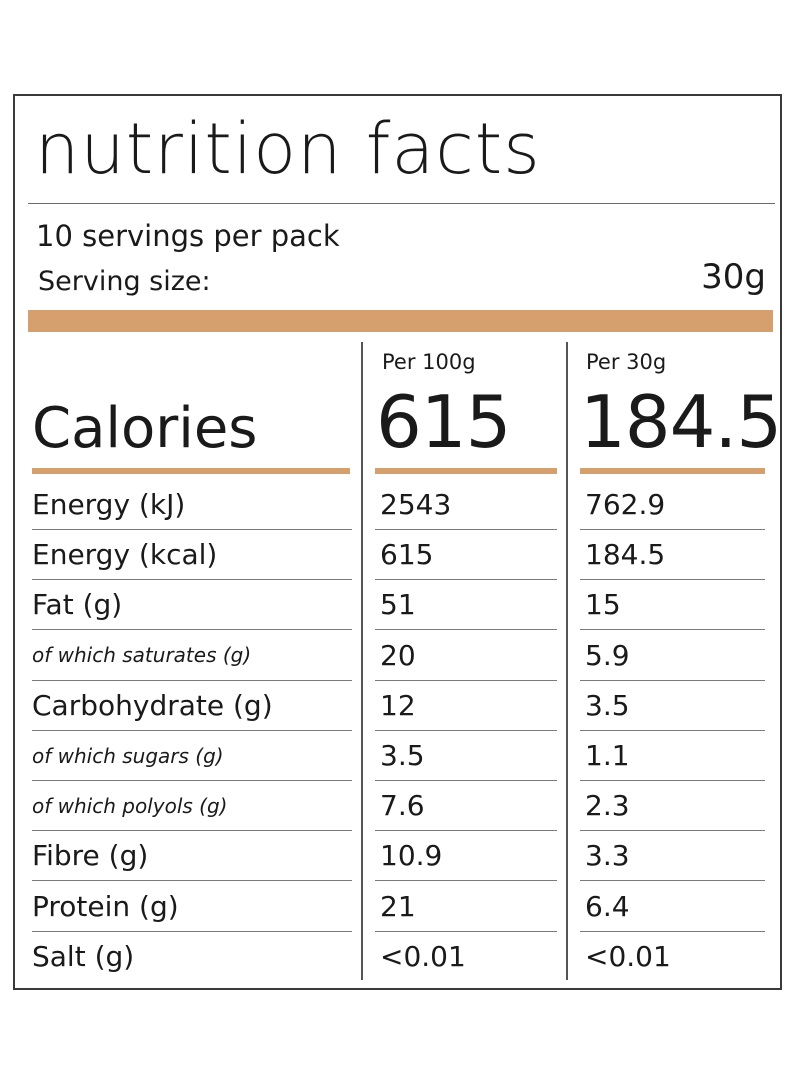  Describe the element at coordinates (443, 422) in the screenshot. I see `calories-per-100g: 615` at that location.